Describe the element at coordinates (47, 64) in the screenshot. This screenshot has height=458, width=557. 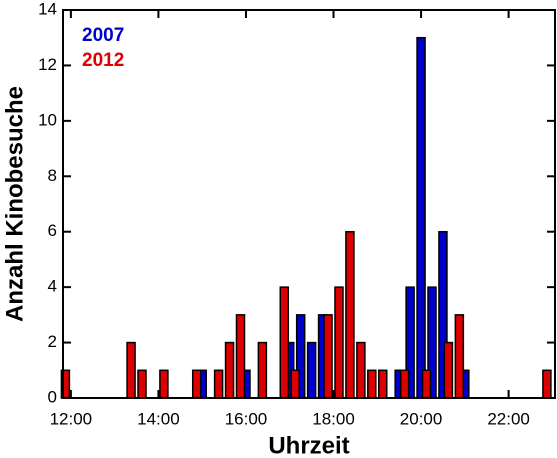
I see `y-tick-label: 12` at that location.